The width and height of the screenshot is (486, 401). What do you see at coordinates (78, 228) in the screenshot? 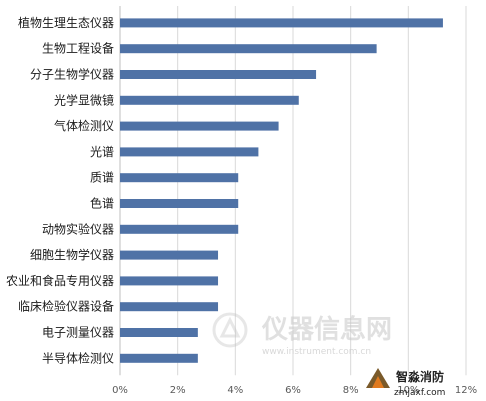
I see `category-label: 动物实验仪器` at bounding box center [78, 228].